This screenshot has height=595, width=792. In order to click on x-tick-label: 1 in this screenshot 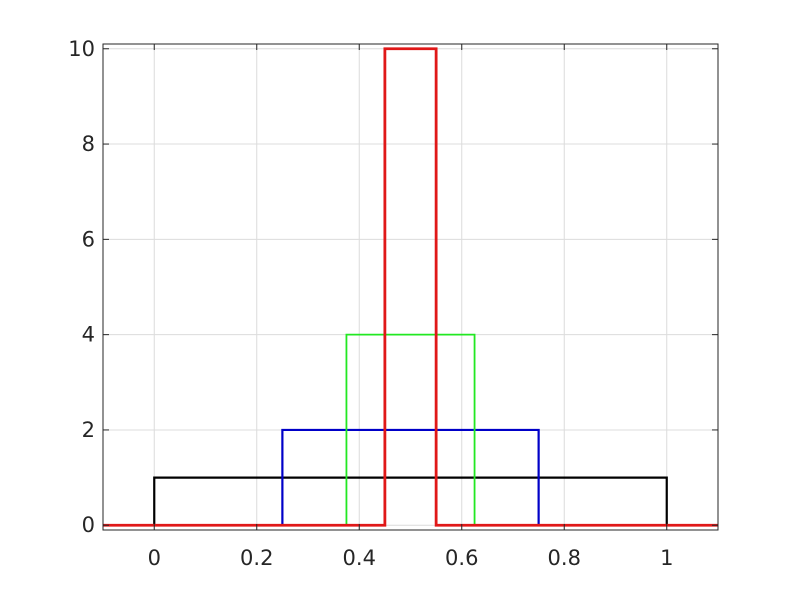, I will do `click(666, 558)`.